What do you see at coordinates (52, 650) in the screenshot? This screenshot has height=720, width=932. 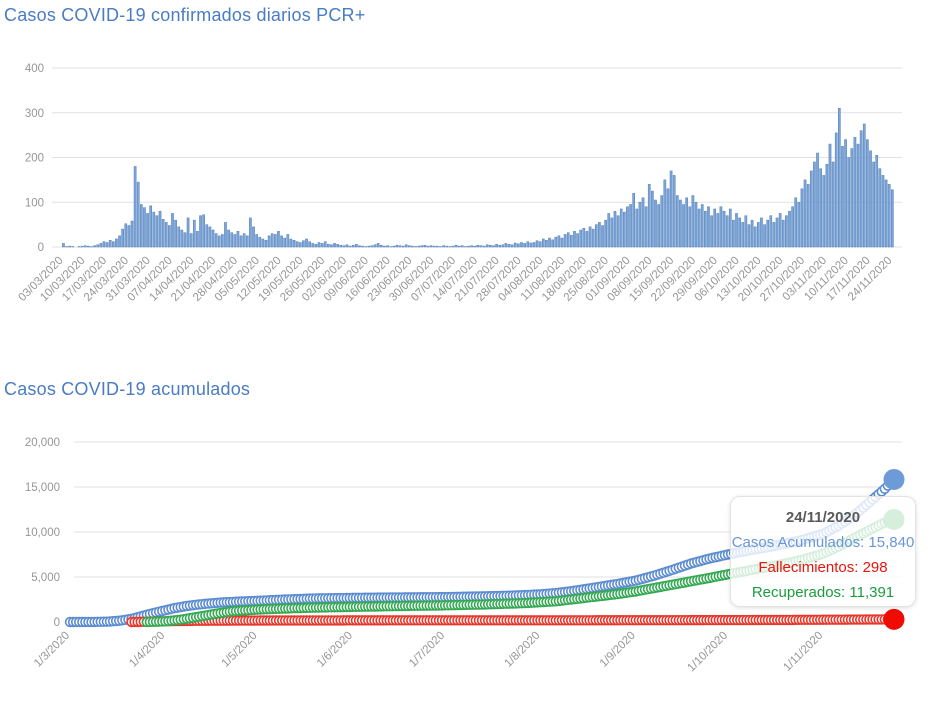 I see `svg-text: 1/3/2020` at bounding box center [52, 650].